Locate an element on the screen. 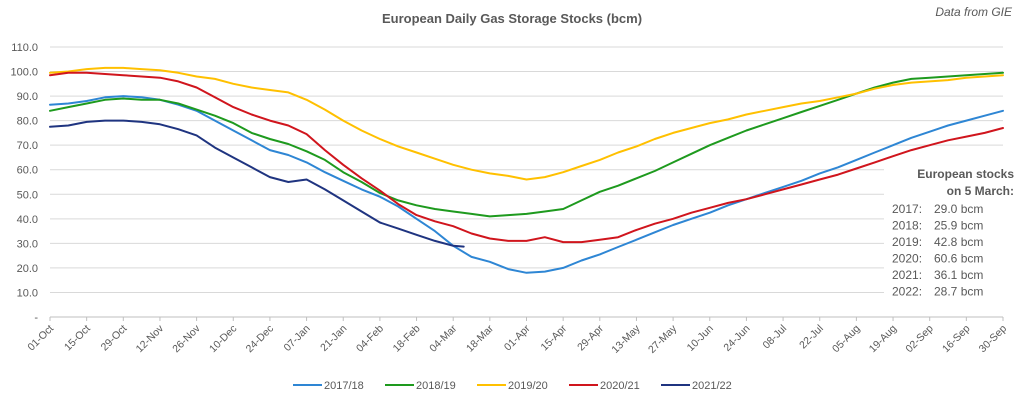  y-tick-label: - is located at coordinates (36, 318).